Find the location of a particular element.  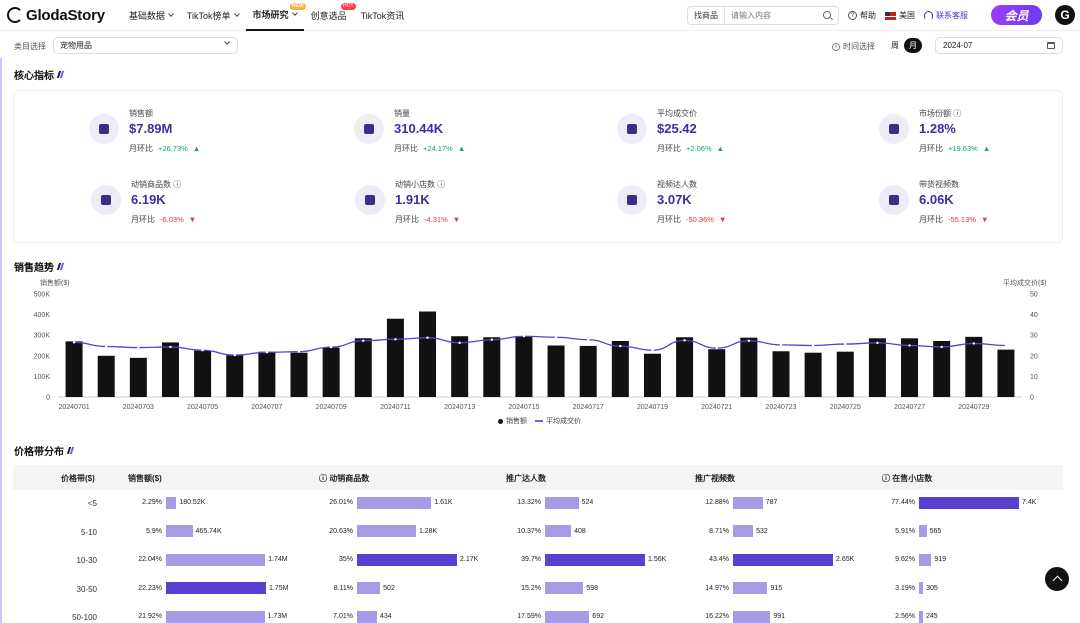

y-tick-label: 0 is located at coordinates (48, 398).